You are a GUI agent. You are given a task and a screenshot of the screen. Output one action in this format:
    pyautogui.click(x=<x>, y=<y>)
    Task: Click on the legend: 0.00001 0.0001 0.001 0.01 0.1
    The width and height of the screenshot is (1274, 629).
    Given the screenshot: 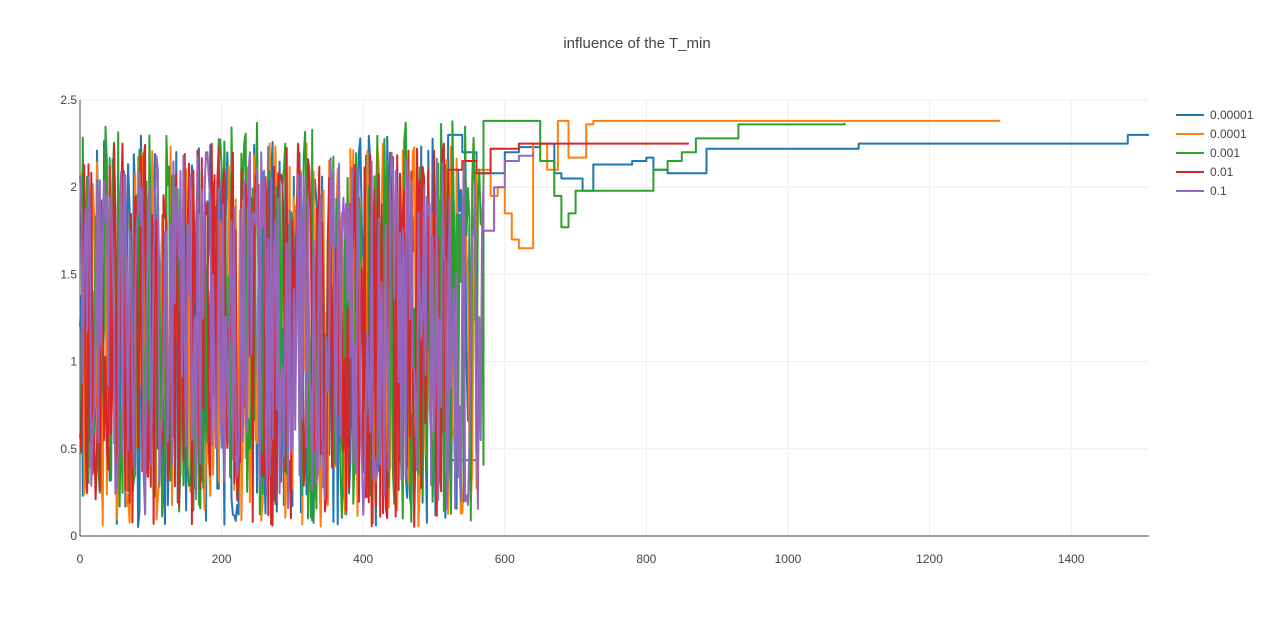 What is the action you would take?
    pyautogui.click(x=1215, y=153)
    